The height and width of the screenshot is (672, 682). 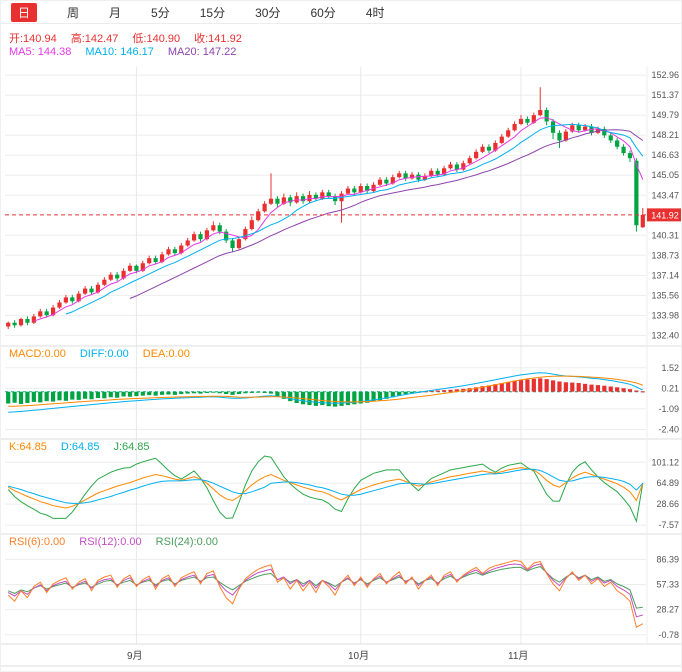 What do you see at coordinates (668, 635) in the screenshot?
I see `svg-text: -0.78` at bounding box center [668, 635].